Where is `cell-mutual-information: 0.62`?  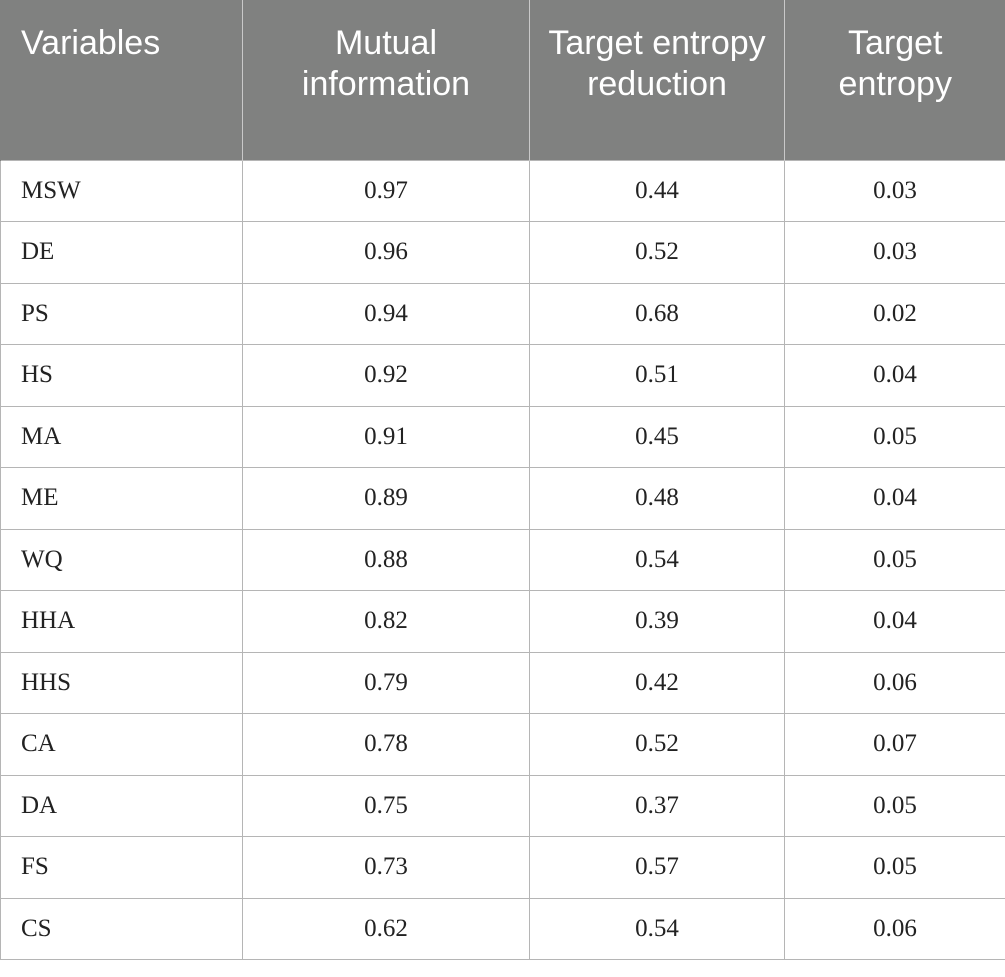
cell-mutual-information: 0.62 is located at coordinates (386, 928).